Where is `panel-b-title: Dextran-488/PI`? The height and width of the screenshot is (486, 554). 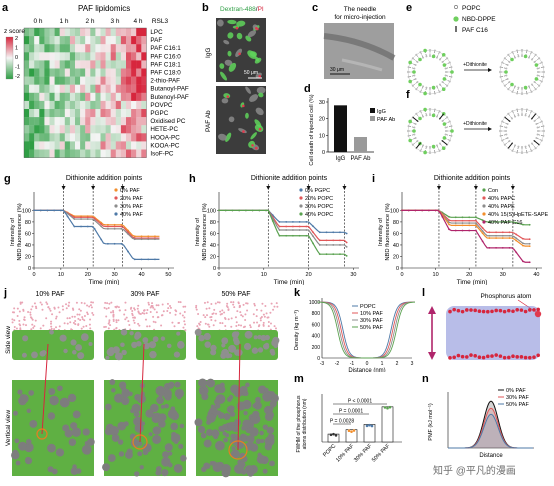
panel-b-title: Dextran-488/PI is located at coordinates (242, 9).